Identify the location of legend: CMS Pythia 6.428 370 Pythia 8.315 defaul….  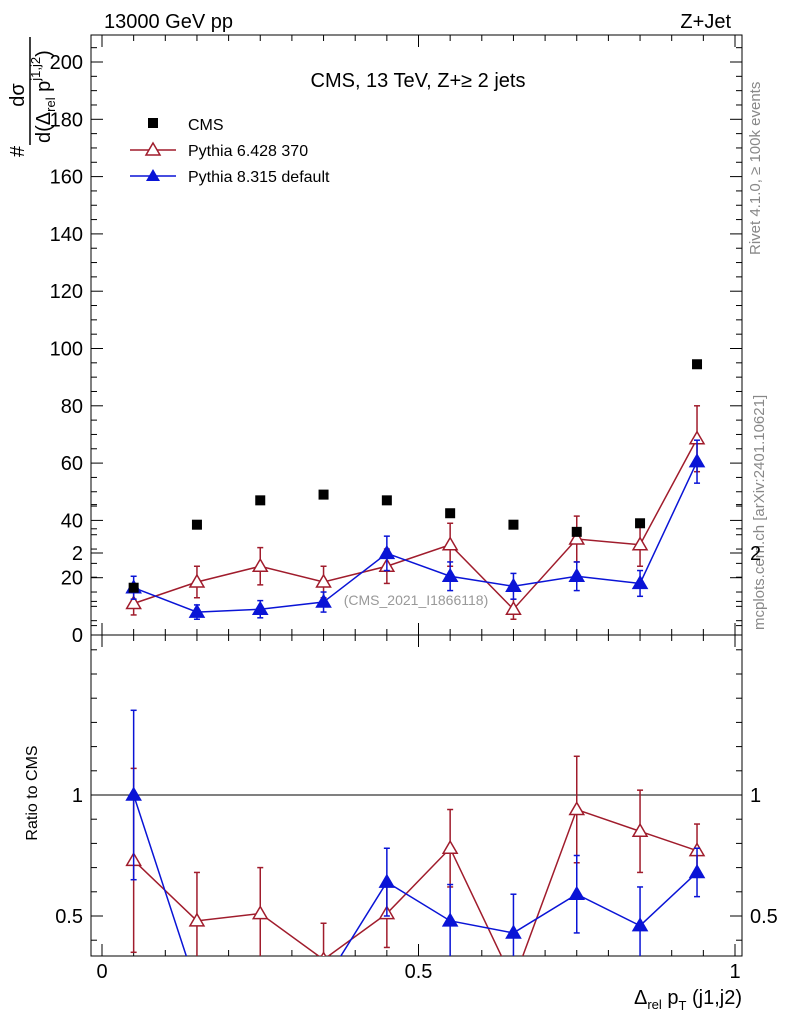
(230, 151).